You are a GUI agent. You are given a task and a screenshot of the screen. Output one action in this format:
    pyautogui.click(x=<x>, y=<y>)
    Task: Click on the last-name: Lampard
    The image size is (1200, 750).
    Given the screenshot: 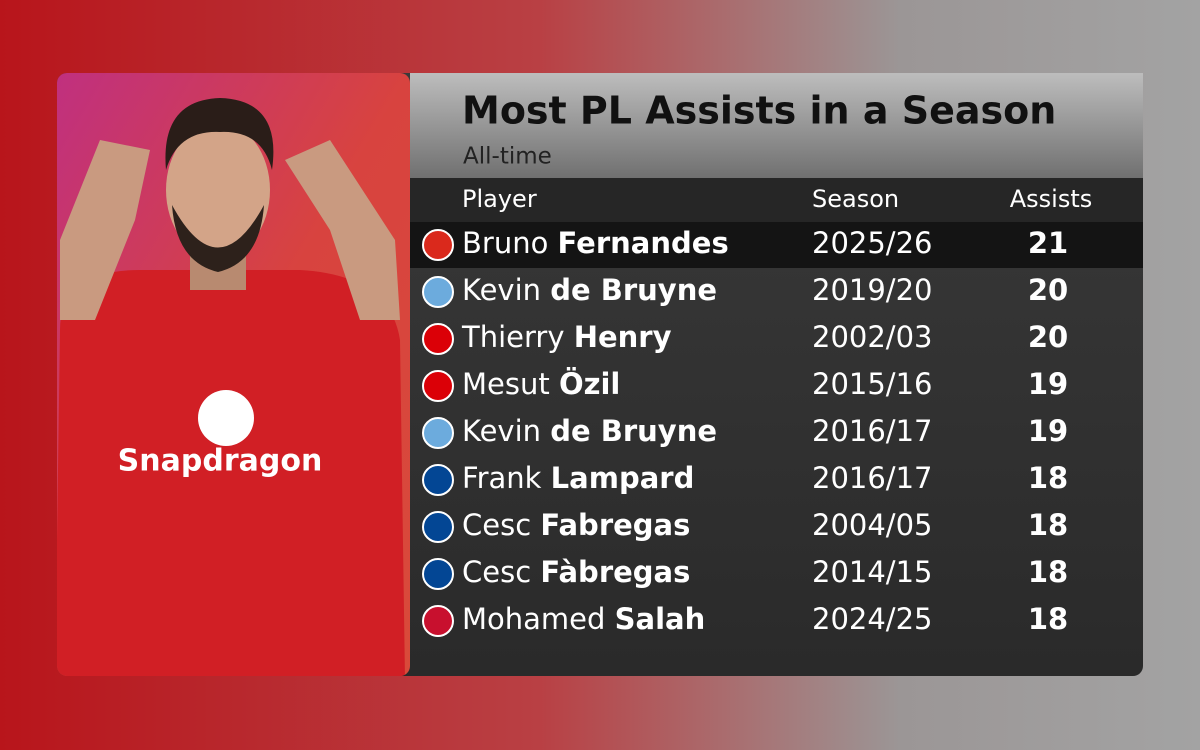 What is the action you would take?
    pyautogui.click(x=623, y=478)
    